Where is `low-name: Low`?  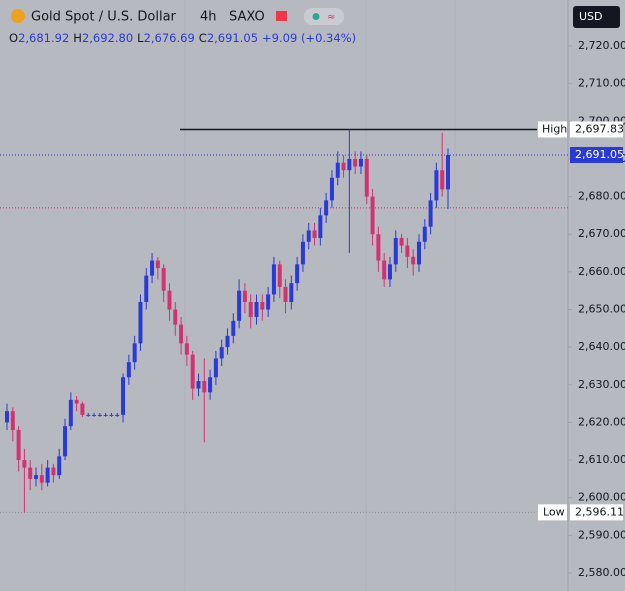
low-name: Low is located at coordinates (554, 511).